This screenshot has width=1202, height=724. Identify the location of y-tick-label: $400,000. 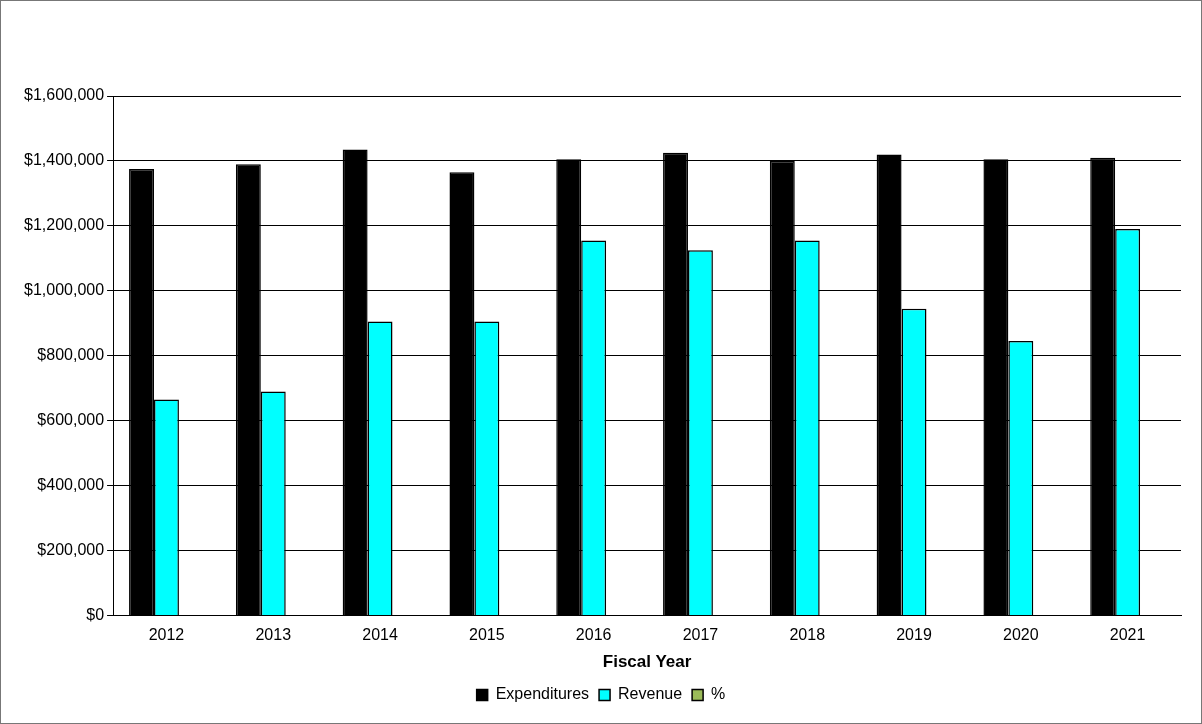
(71, 484).